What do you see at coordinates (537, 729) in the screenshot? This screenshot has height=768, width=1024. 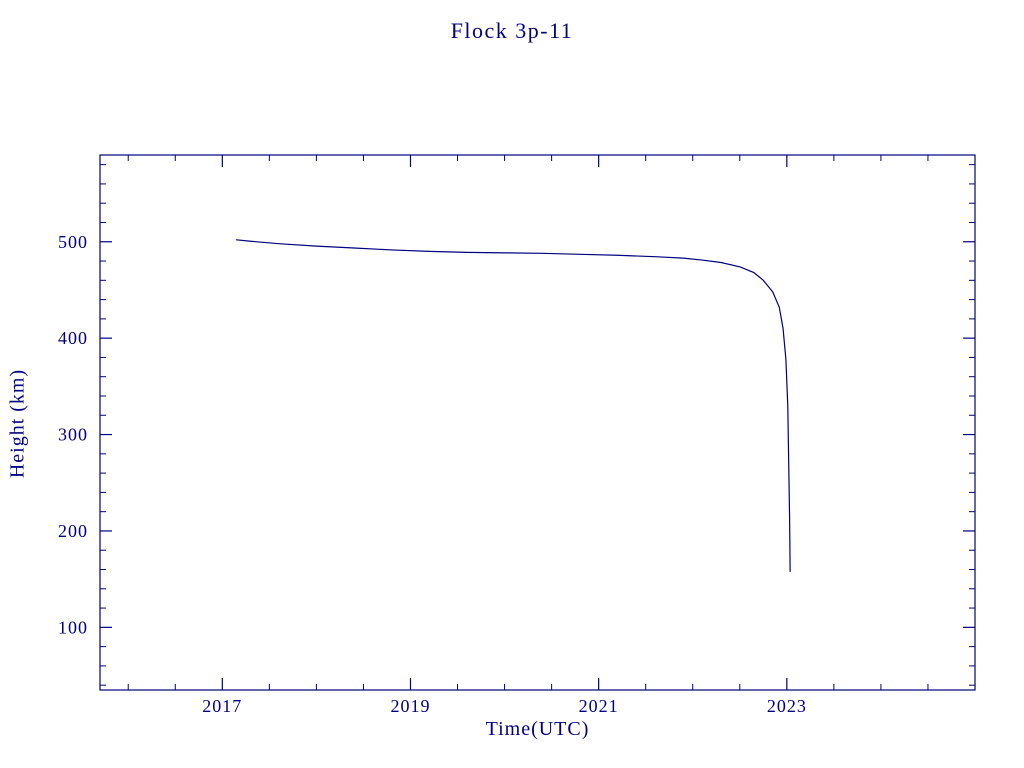 I see `x-axis-label: Time(UTC)` at bounding box center [537, 729].